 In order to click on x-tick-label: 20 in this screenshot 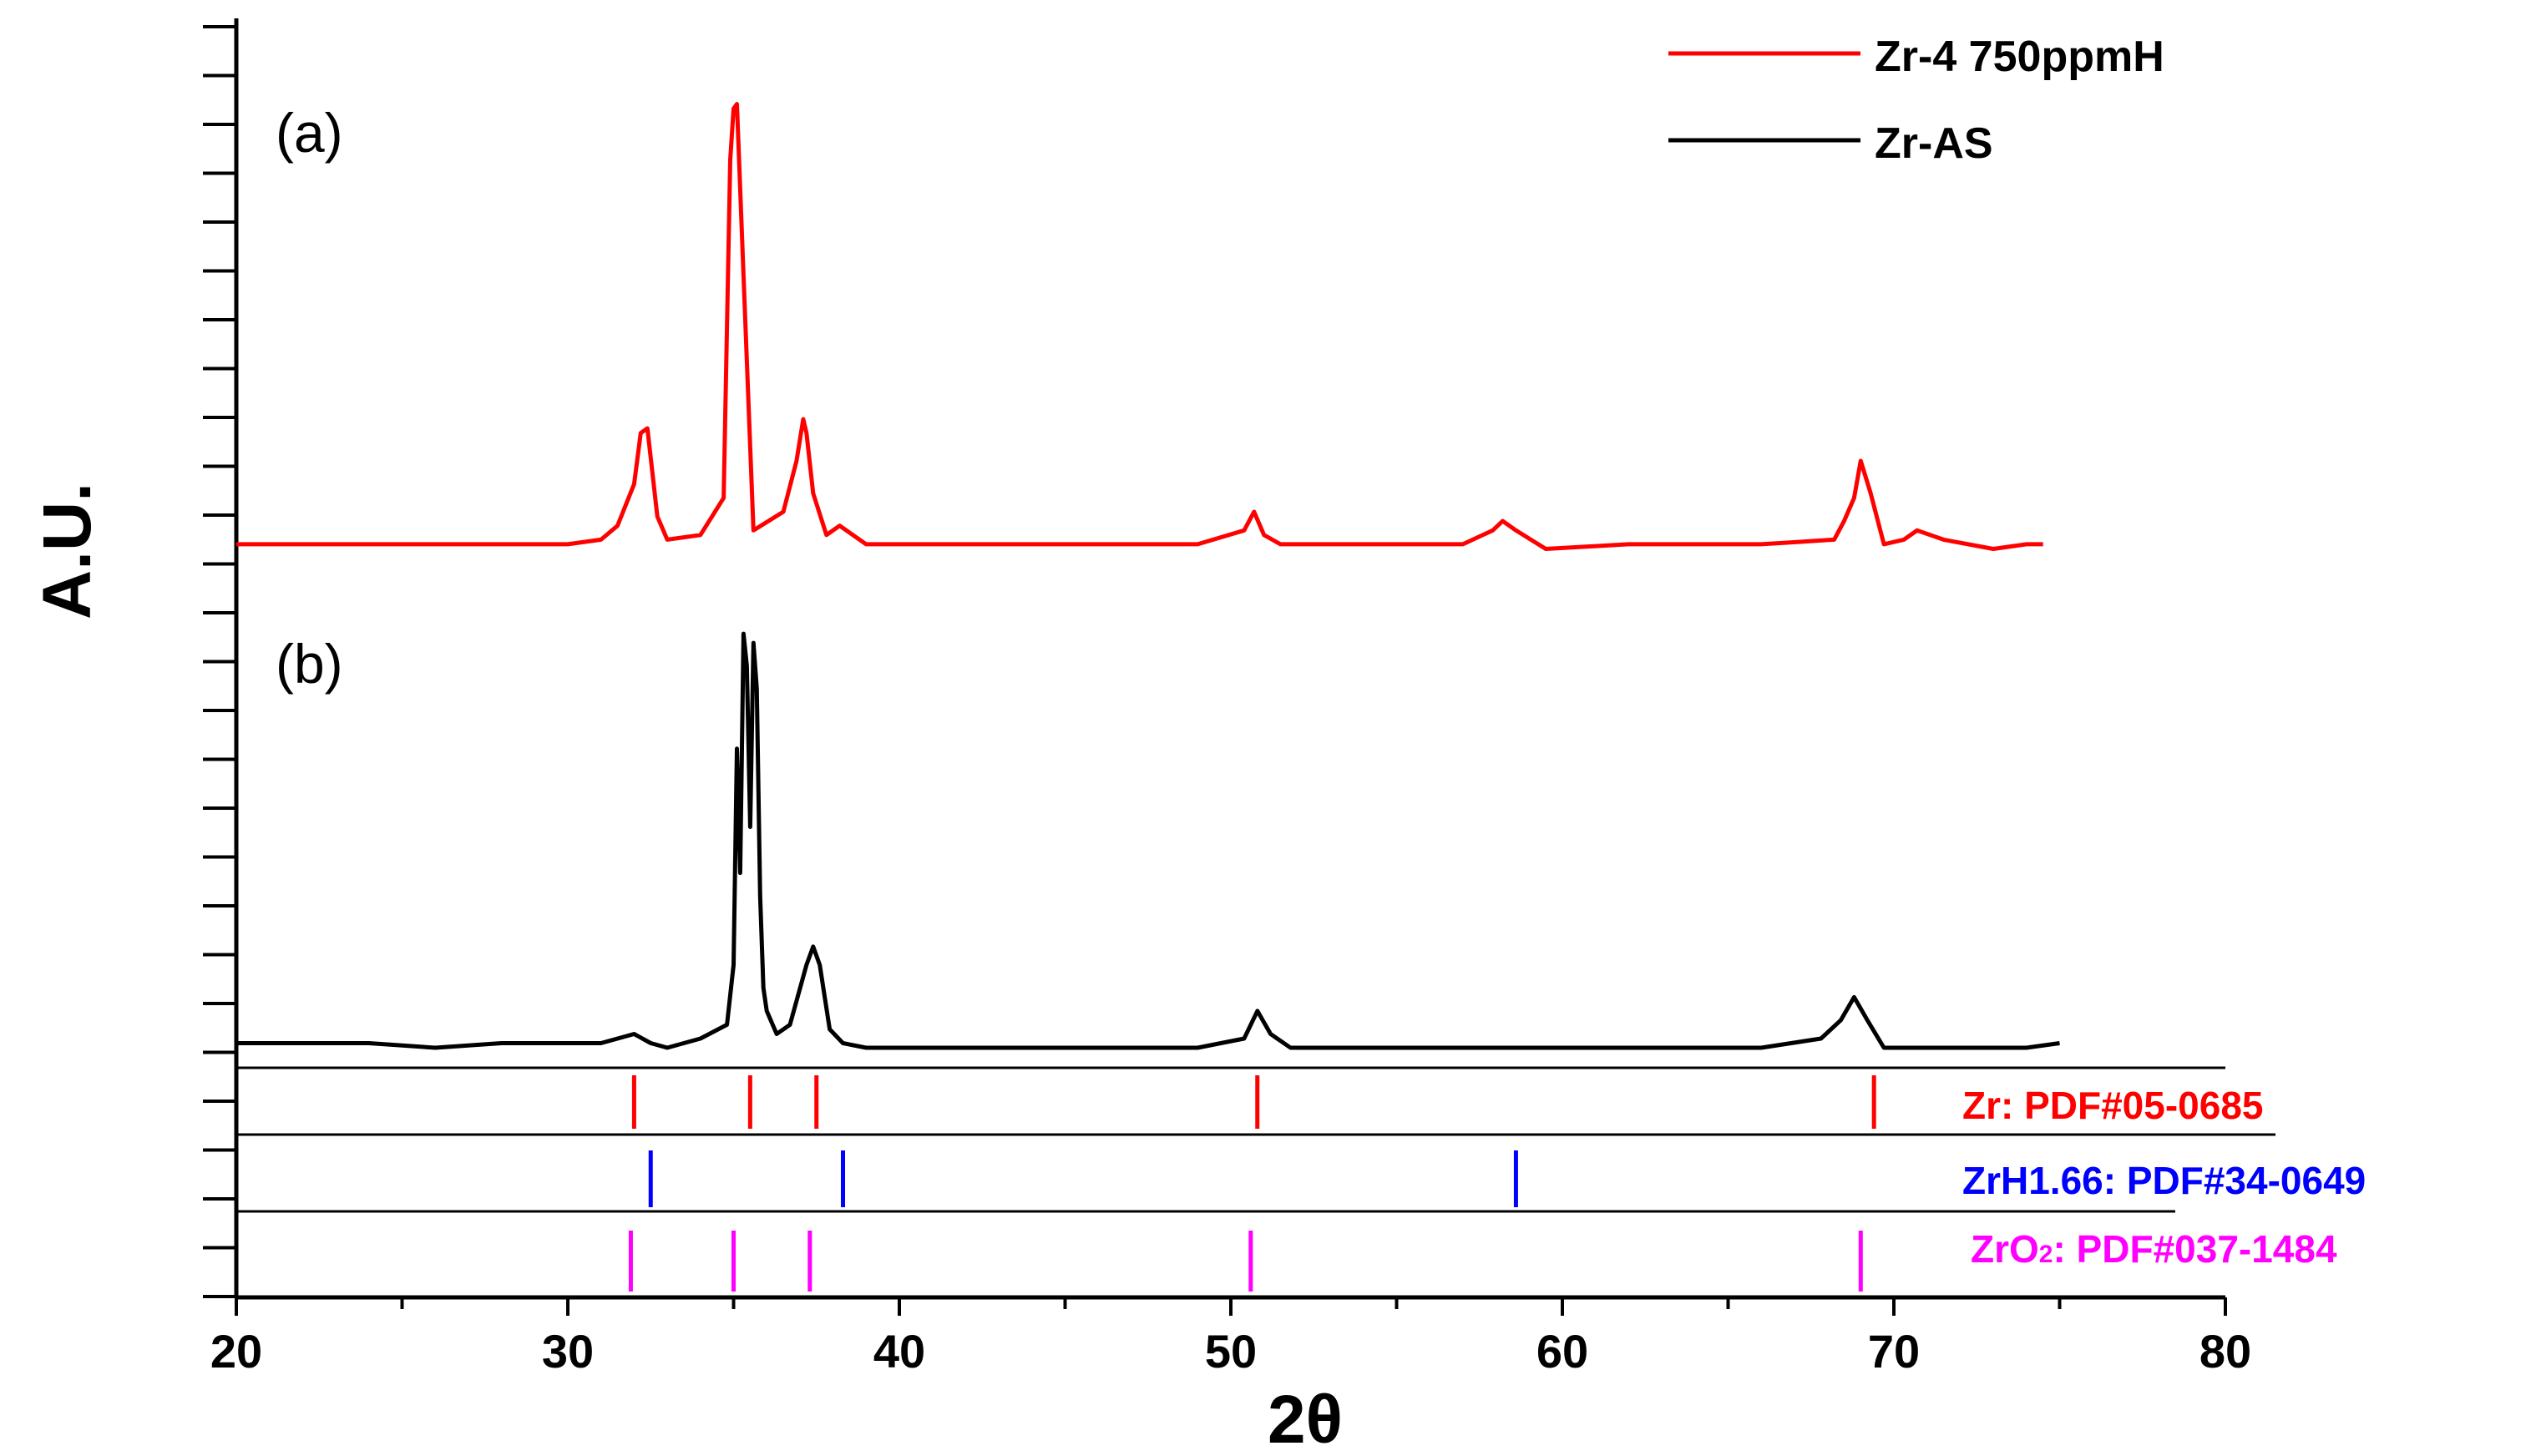, I will do `click(236, 1351)`.